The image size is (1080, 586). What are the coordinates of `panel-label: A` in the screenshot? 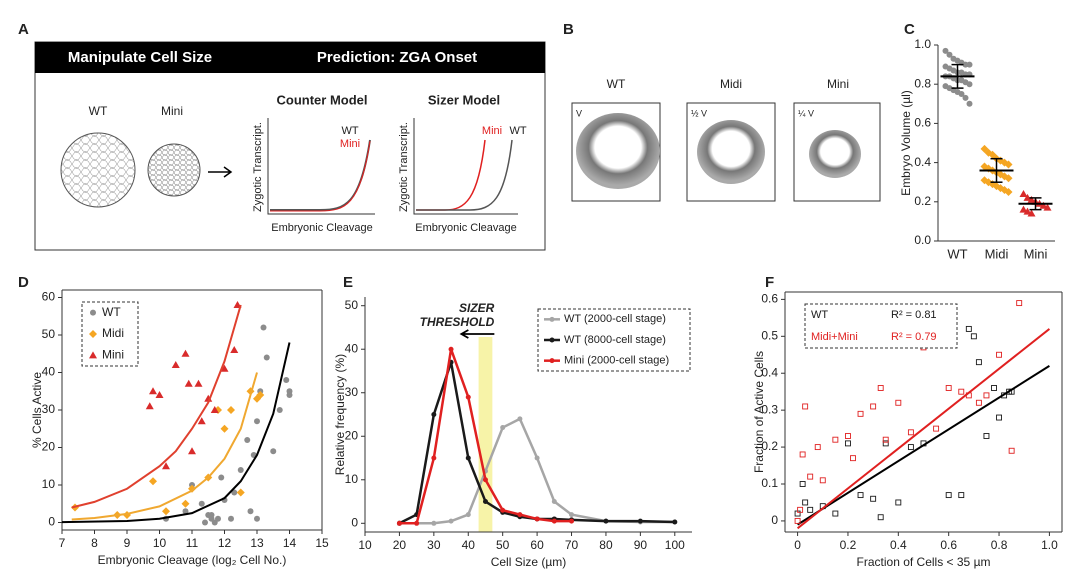 It's located at (23, 29).